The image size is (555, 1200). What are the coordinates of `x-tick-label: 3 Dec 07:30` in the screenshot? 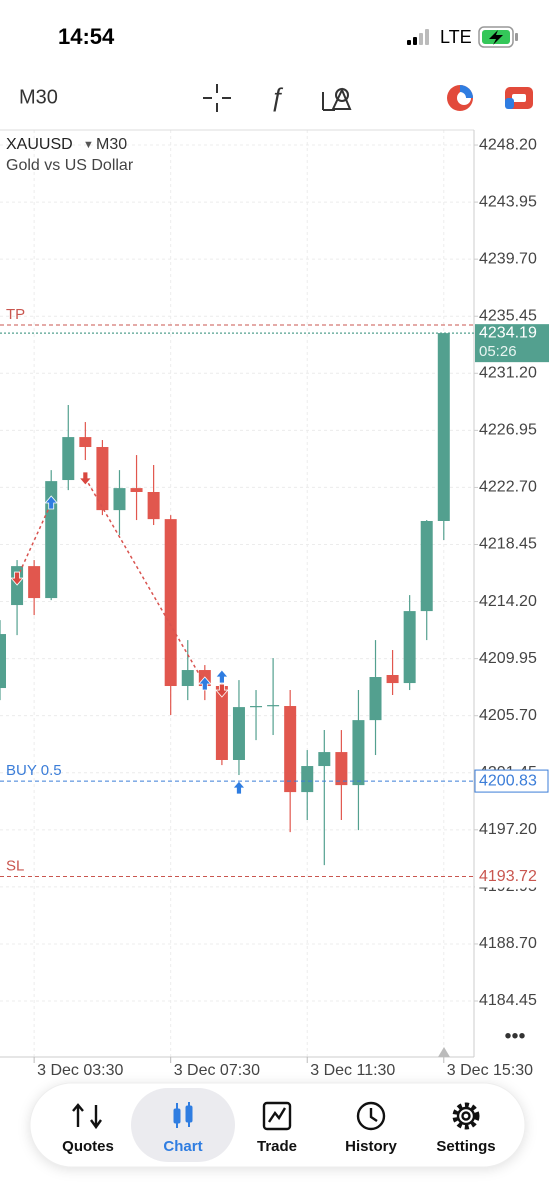 It's located at (217, 1070).